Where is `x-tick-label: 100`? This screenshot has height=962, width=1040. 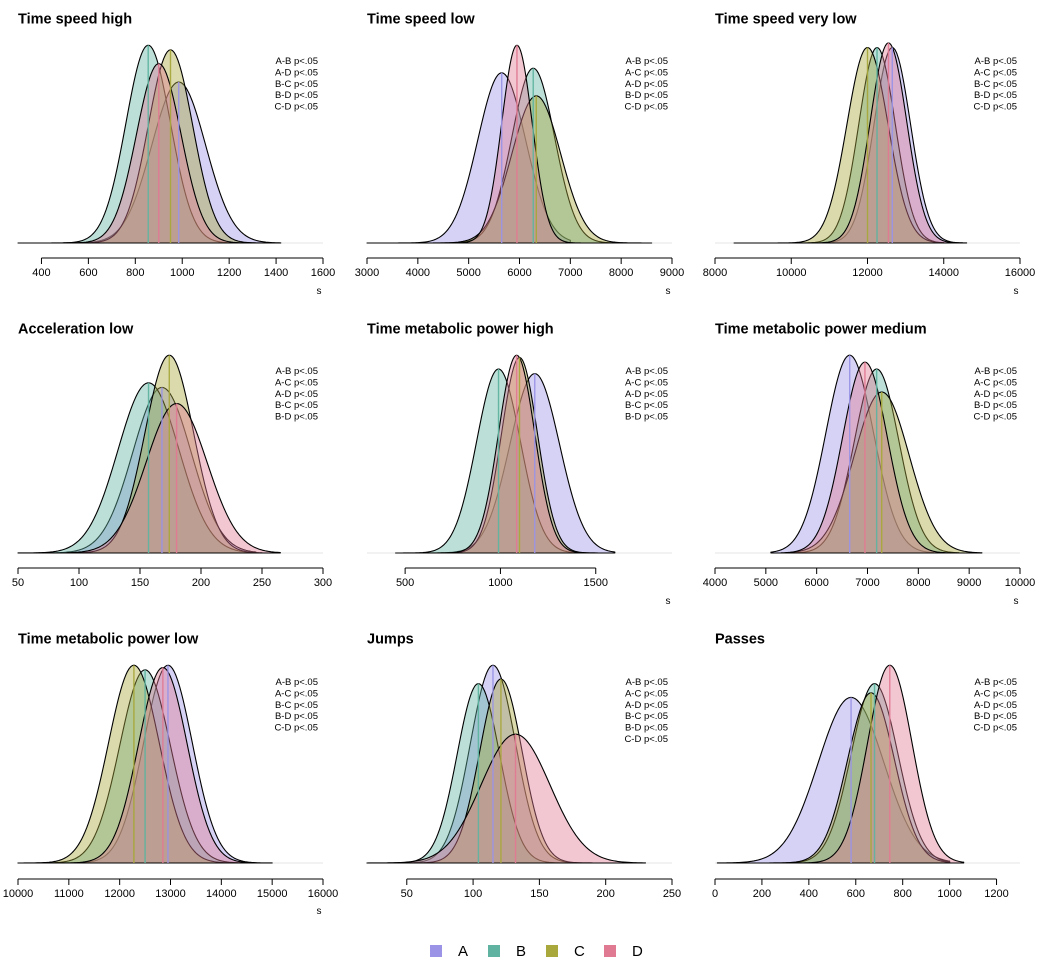 x-tick-label: 100 is located at coordinates (473, 894).